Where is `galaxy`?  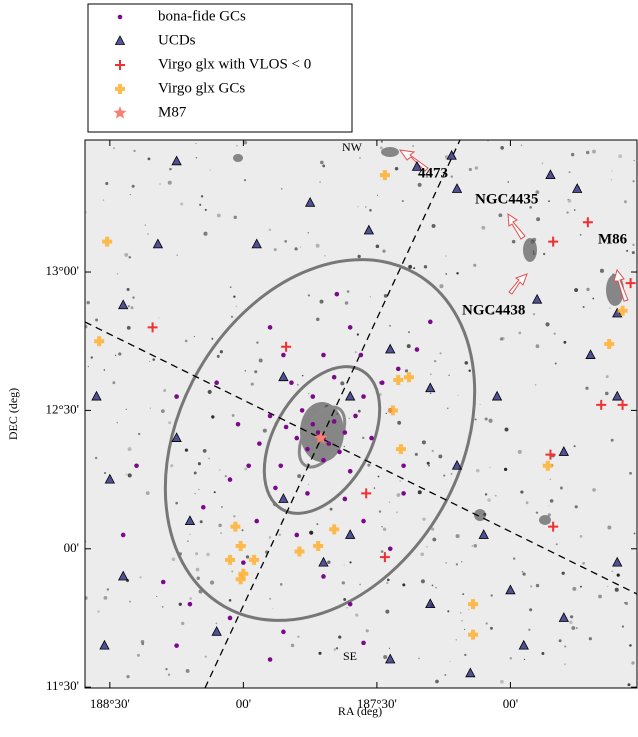
galaxy is located at coordinates (480, 515).